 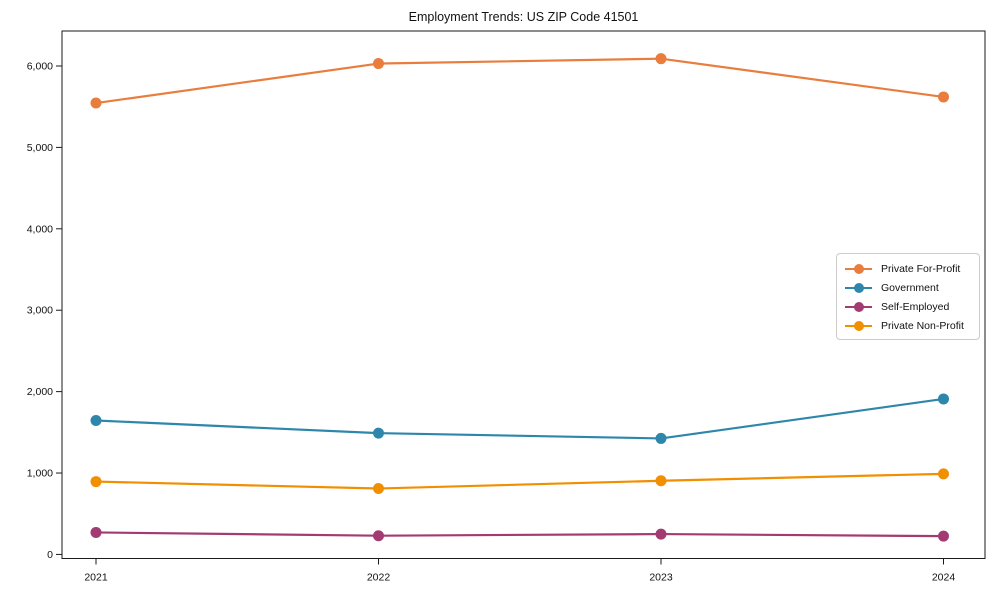 What do you see at coordinates (519, 81) in the screenshot?
I see `series-line-private-for-profit` at bounding box center [519, 81].